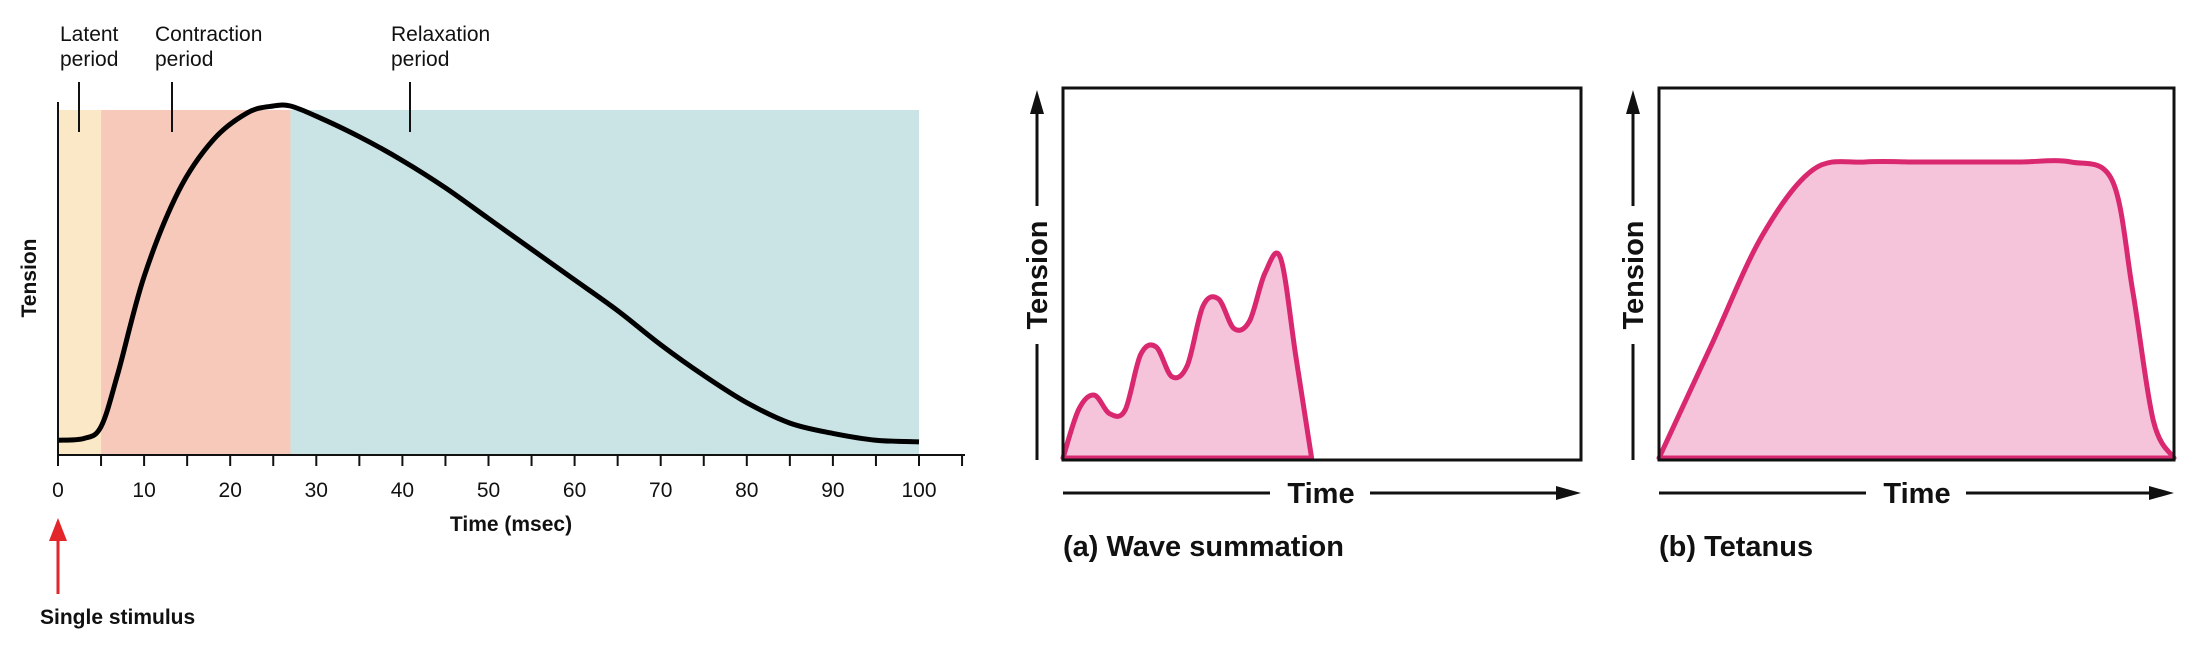 The width and height of the screenshot is (2200, 652). I want to click on x-tick-label: 80, so click(746, 490).